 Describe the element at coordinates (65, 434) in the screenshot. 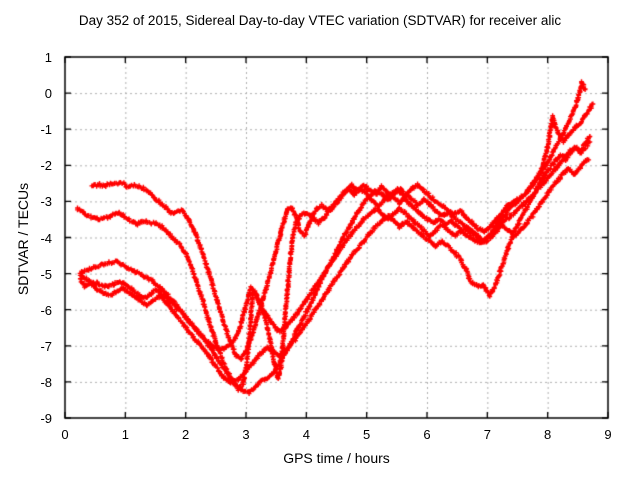

I see `x-tick-label-0: 0` at that location.